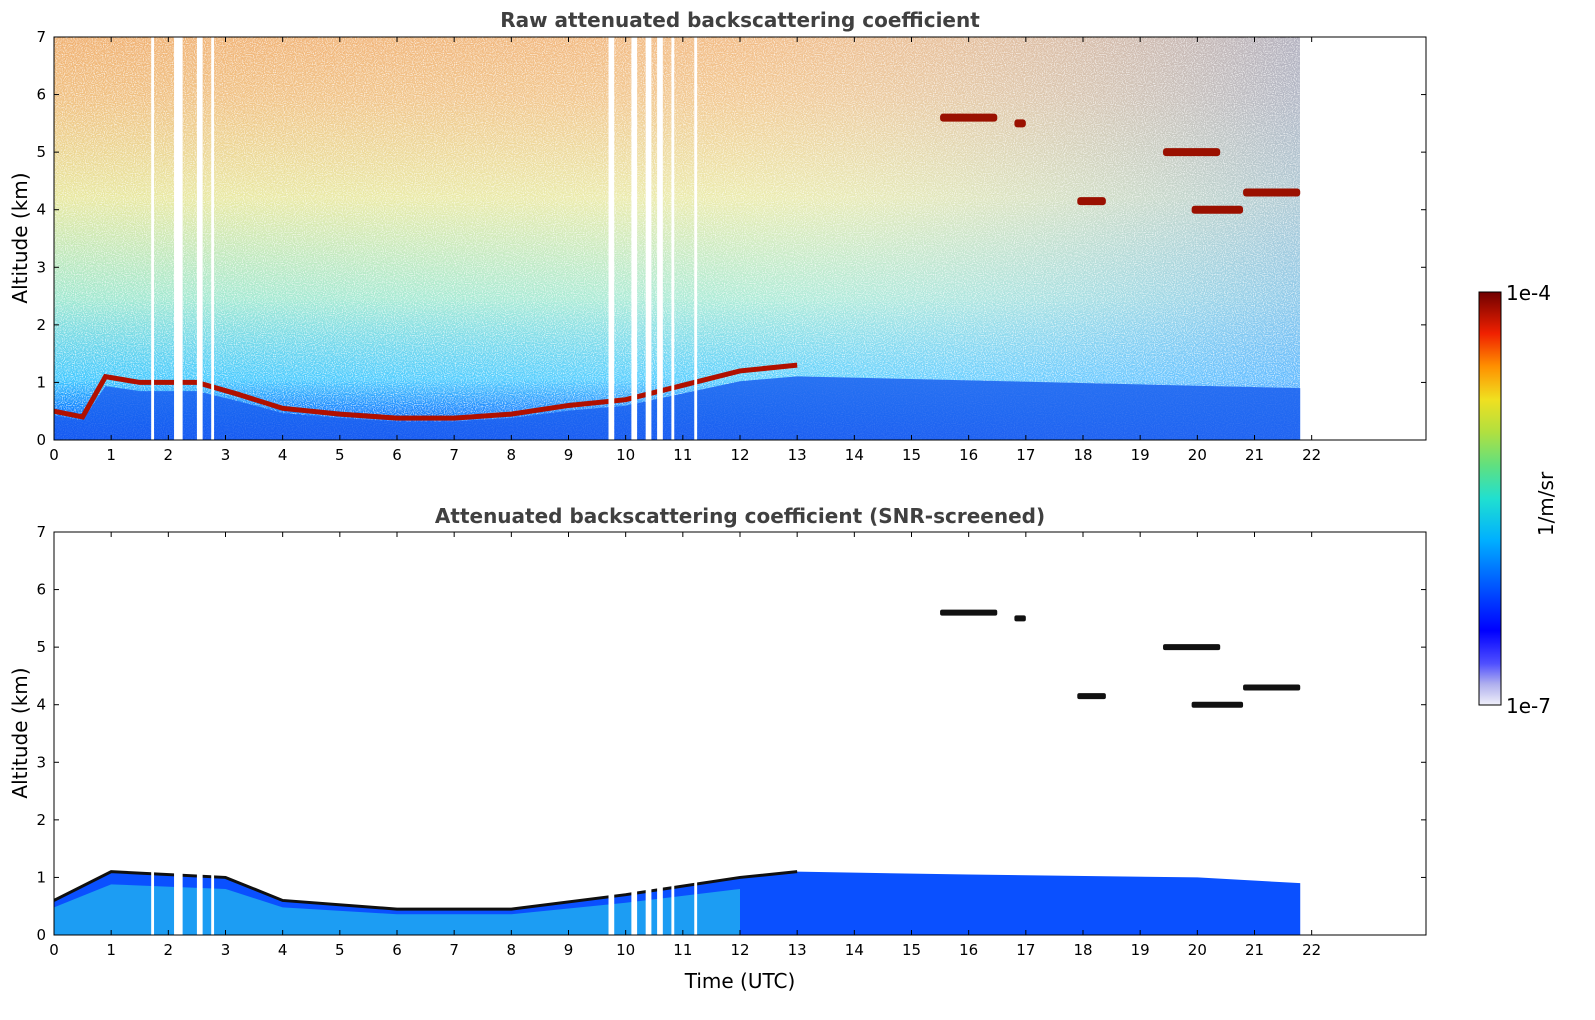 Image resolution: width=1595 pixels, height=1020 pixels. What do you see at coordinates (1025, 950) in the screenshot?
I see `x-tick-label: 17` at bounding box center [1025, 950].